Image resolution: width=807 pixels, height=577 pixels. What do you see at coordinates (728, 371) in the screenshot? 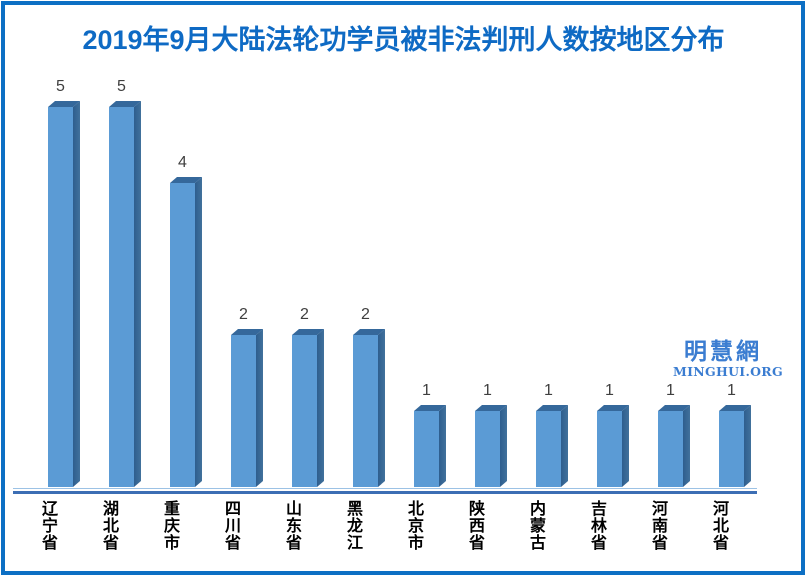
I see `minghui-logo-en: MINGHUI.ORG` at bounding box center [728, 371].